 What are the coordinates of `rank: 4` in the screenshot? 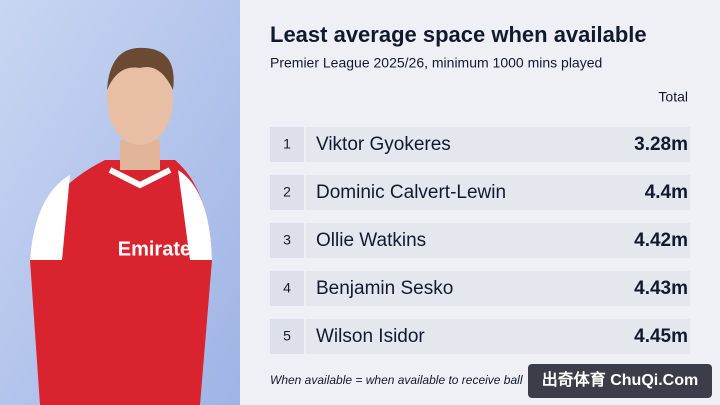 It's located at (287, 288).